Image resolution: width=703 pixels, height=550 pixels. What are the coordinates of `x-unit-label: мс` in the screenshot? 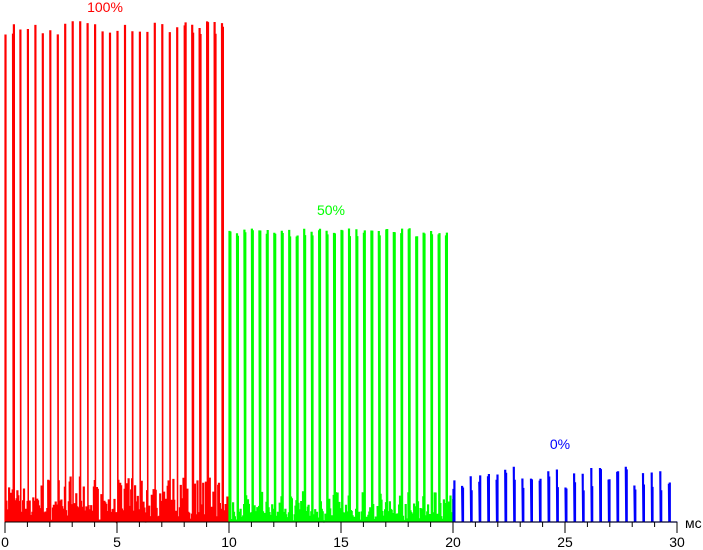 It's located at (693, 523).